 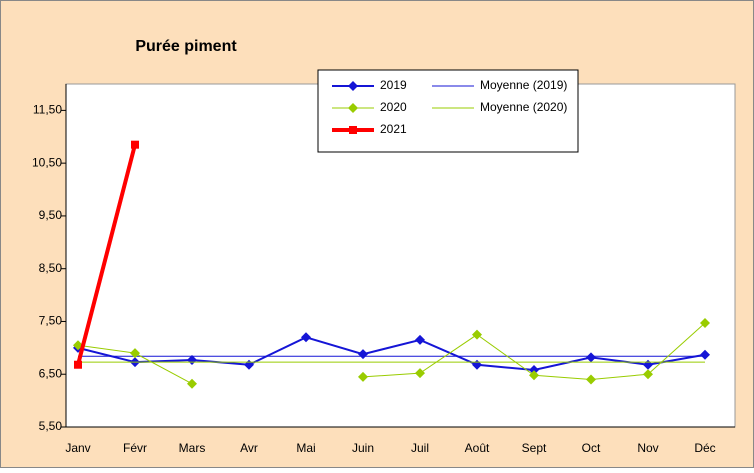 What do you see at coordinates (135, 448) in the screenshot?
I see `x-tick-label: Févr` at bounding box center [135, 448].